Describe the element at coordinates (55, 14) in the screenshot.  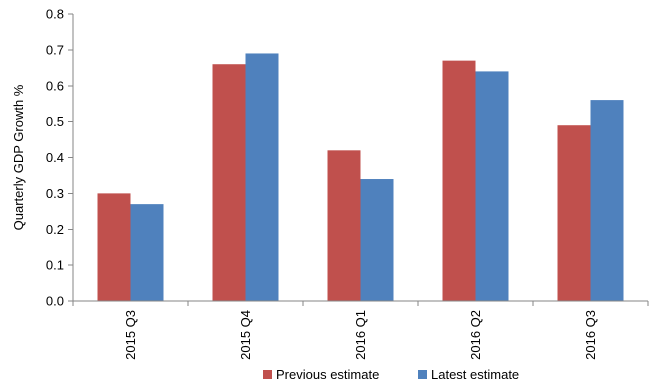
I see `y-tick-label: 0.8` at that location.